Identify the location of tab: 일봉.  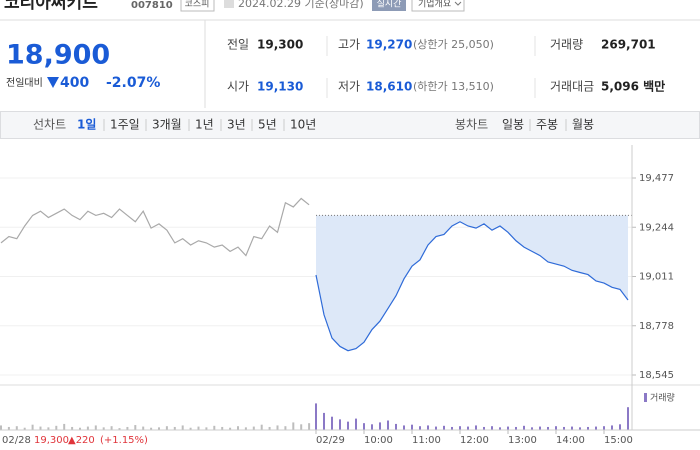
(513, 125).